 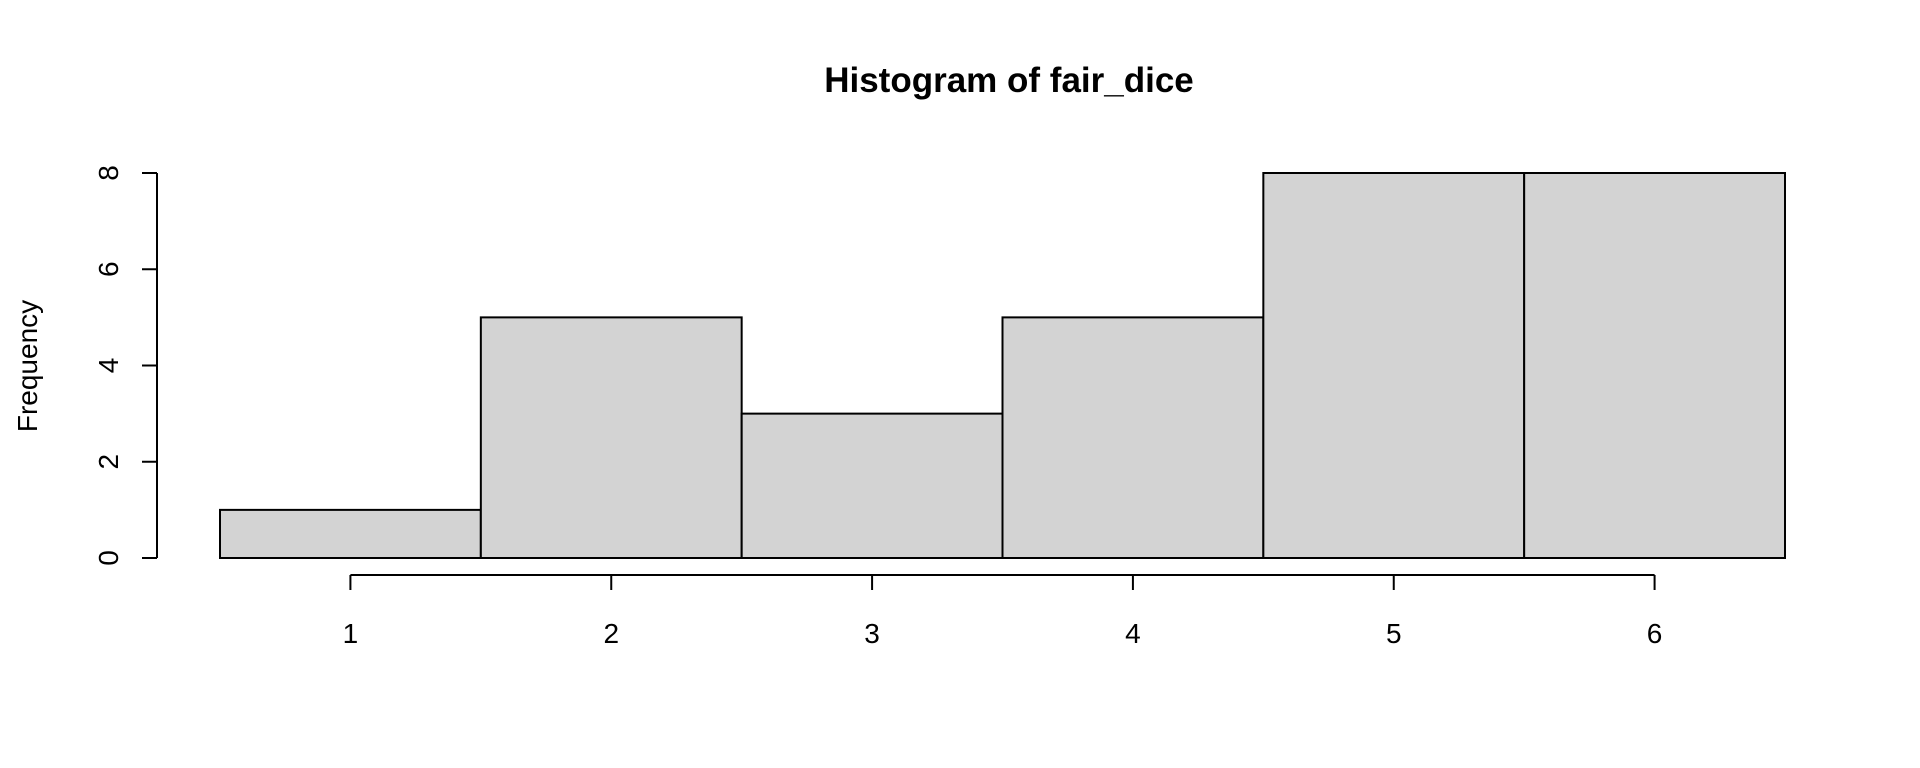 What do you see at coordinates (1394, 633) in the screenshot?
I see `x-tick-label: 5` at bounding box center [1394, 633].